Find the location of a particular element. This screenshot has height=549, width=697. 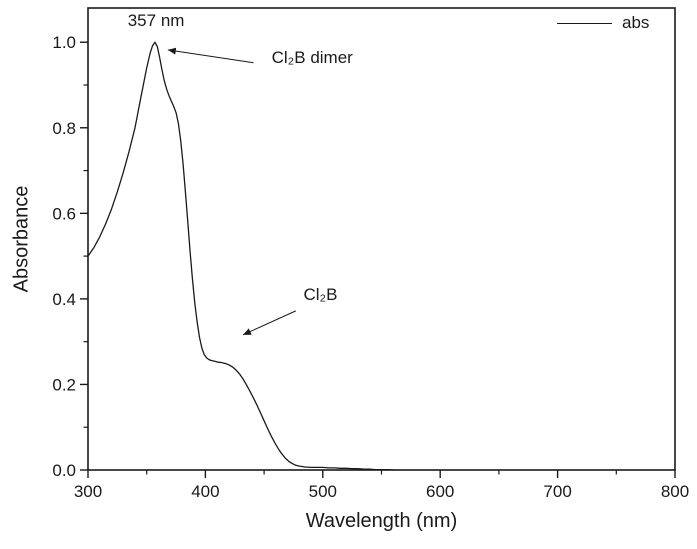

annotation-dimer-label: Cl₂B dimer is located at coordinates (312, 58).